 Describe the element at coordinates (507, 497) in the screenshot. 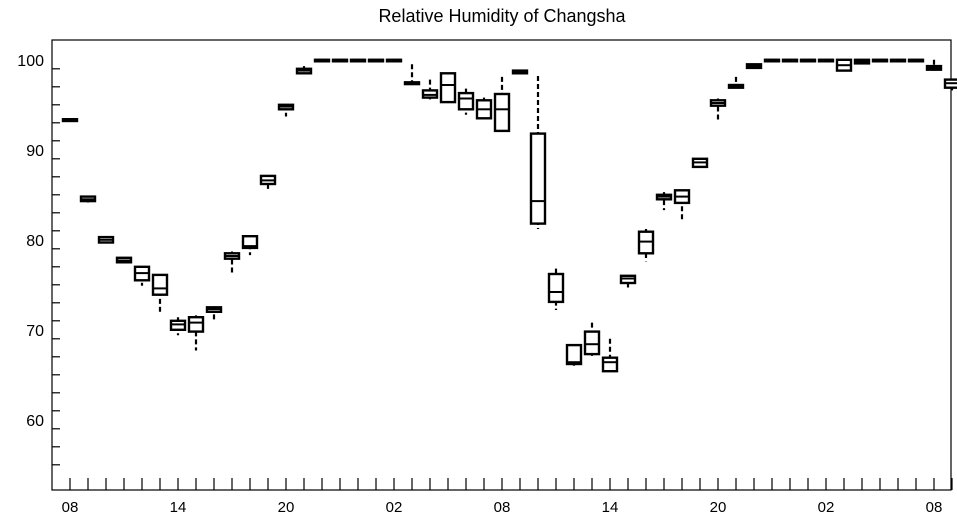

I see `x-axis: 08 14 20 02 08 14 20 02 08` at that location.